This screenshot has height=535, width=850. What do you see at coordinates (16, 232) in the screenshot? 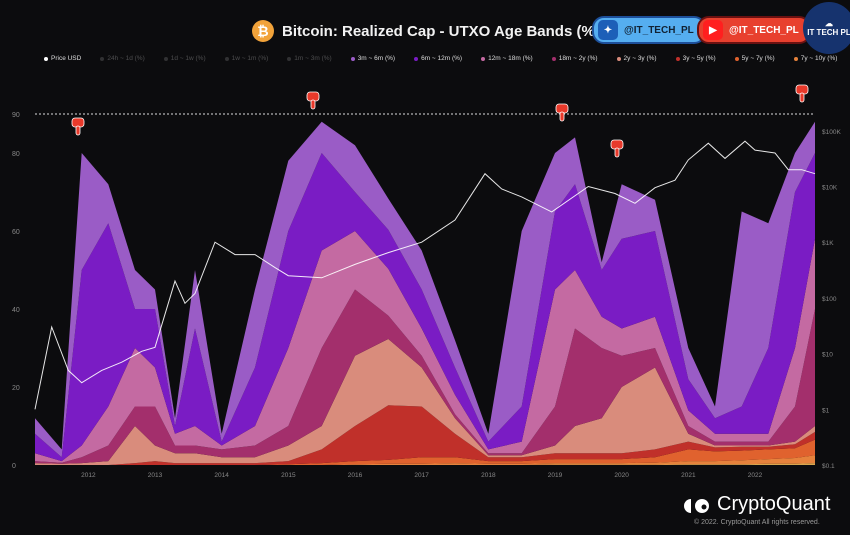
I see `y-left-tick: 60` at bounding box center [16, 232].